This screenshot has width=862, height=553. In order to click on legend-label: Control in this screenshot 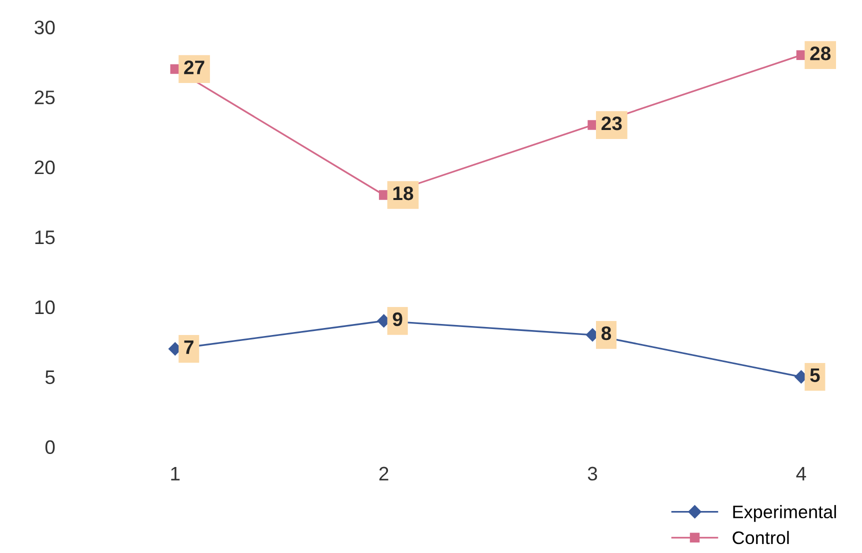, I will do `click(760, 537)`.